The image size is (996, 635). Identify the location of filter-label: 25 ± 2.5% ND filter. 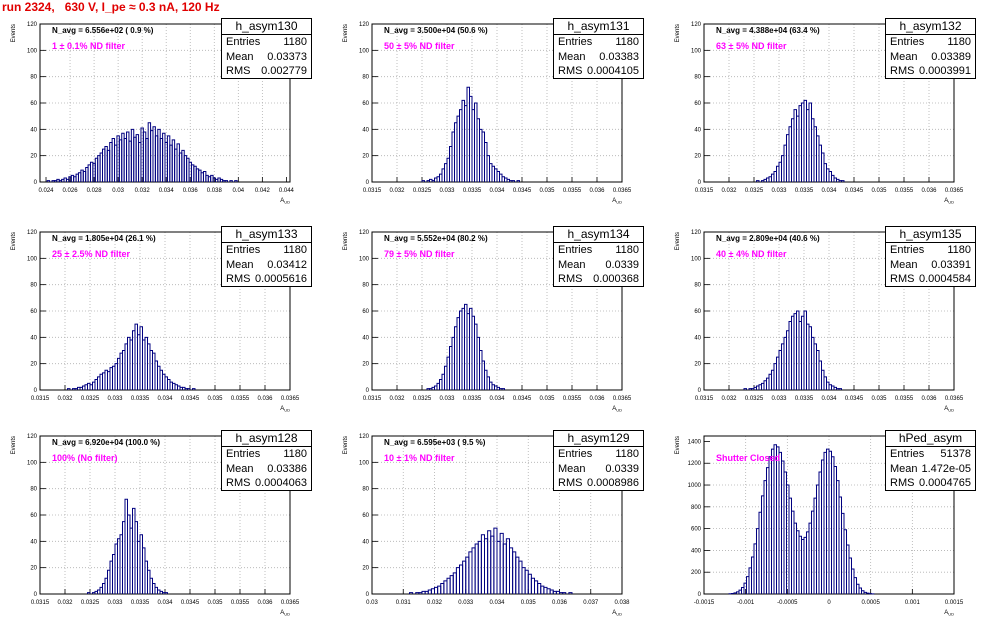
(91, 254).